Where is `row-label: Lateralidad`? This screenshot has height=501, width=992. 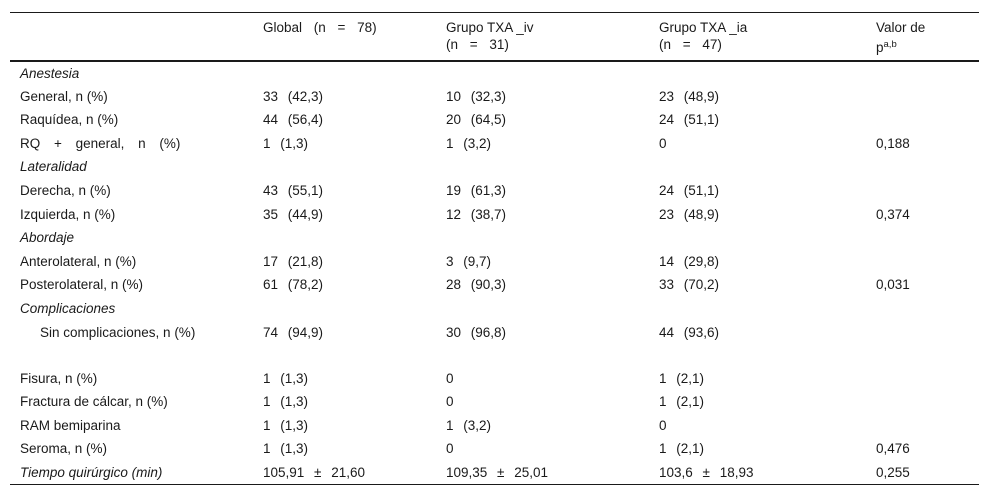
row-label: Lateralidad is located at coordinates (53, 167).